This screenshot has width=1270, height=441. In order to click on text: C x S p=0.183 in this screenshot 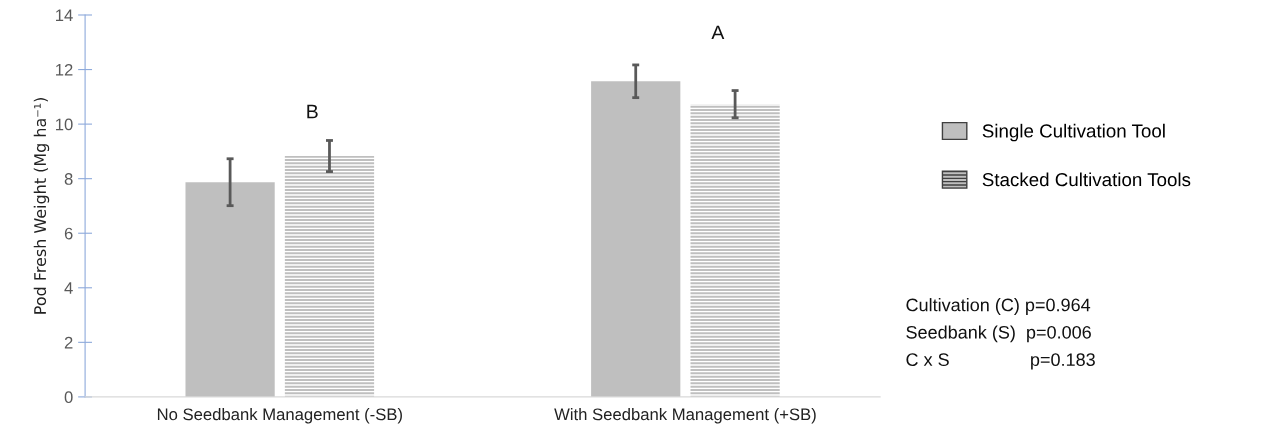, I will do `click(1000, 361)`.